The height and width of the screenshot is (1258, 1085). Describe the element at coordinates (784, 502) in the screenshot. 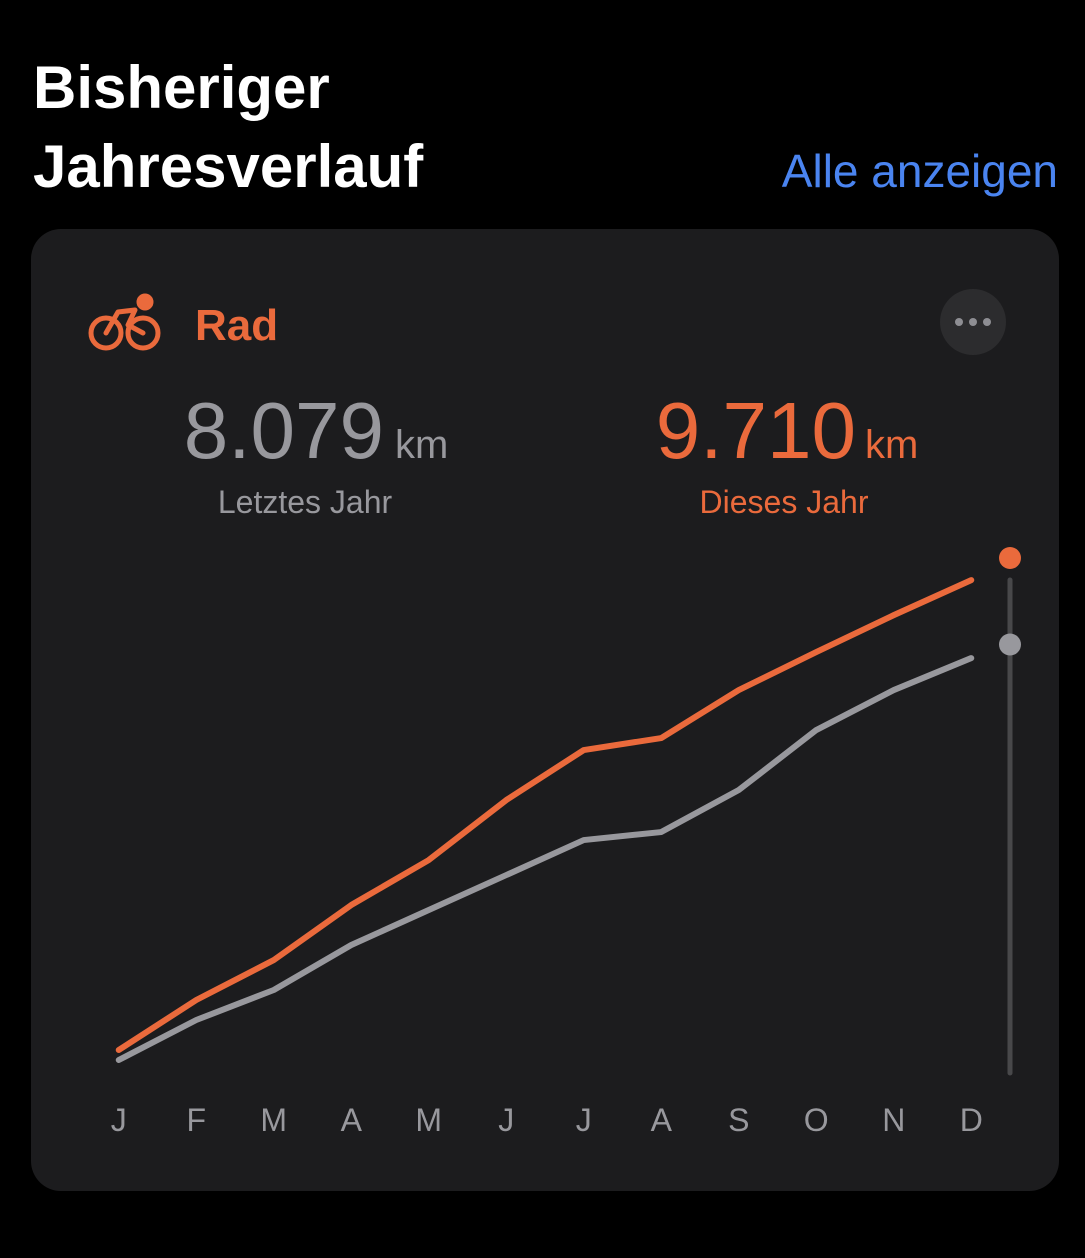

I see `stat-label: Dieses Jahr` at that location.